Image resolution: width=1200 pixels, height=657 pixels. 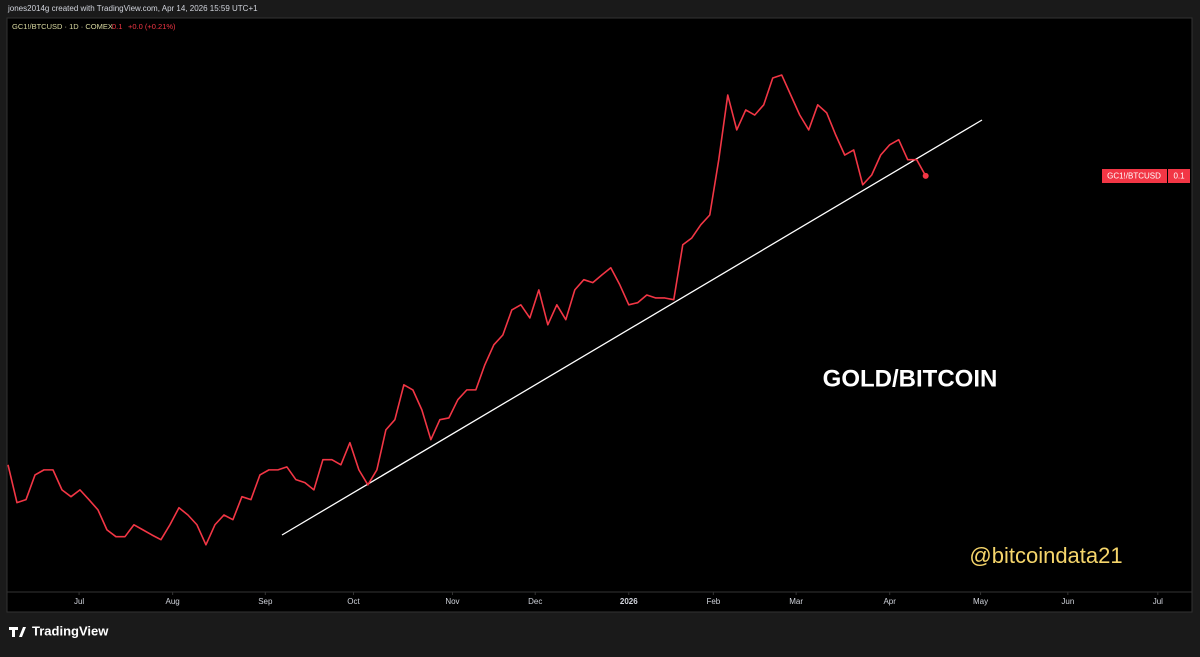 I want to click on x-tick-label: Jun, so click(x=1067, y=601).